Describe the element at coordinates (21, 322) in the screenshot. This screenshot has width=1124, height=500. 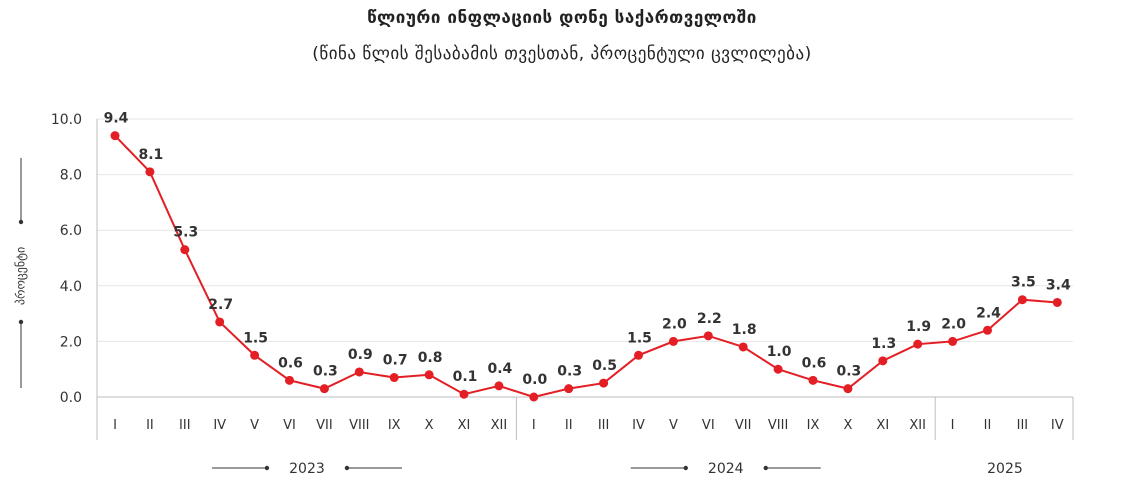
I see `y-label-dot-bottom` at that location.